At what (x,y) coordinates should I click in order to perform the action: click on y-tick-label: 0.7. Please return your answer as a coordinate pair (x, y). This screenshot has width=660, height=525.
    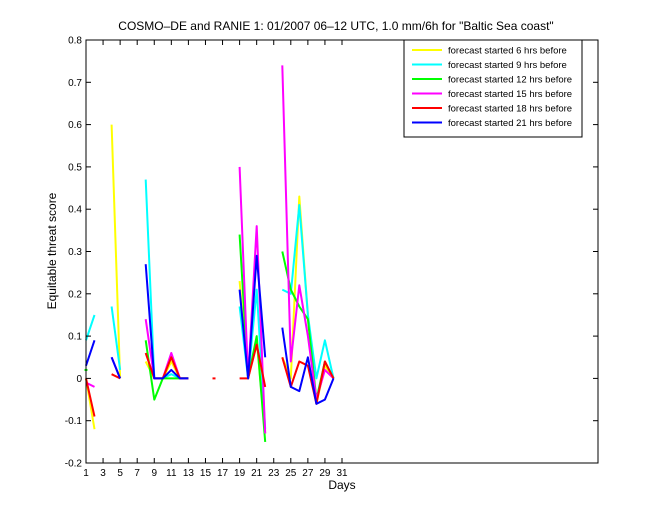
    Looking at the image, I should click on (75, 83).